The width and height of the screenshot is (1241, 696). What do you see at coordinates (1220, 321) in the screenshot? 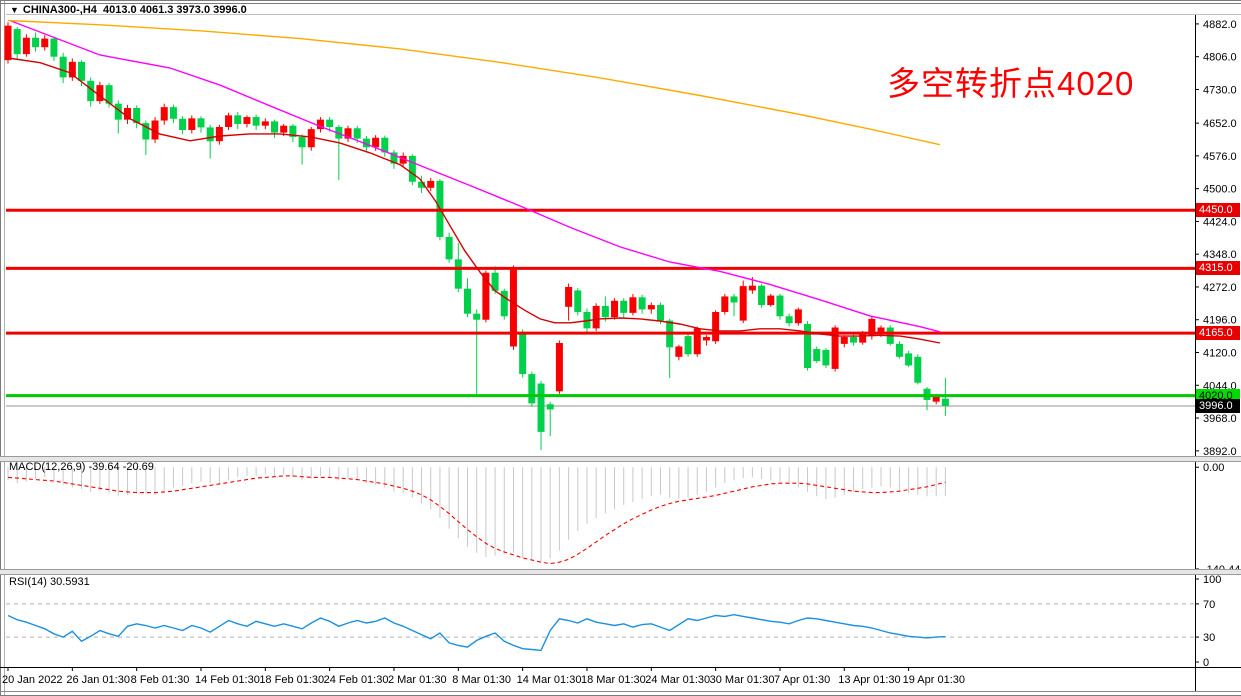
I see `price-tick-label: 4196.0` at bounding box center [1220, 321].